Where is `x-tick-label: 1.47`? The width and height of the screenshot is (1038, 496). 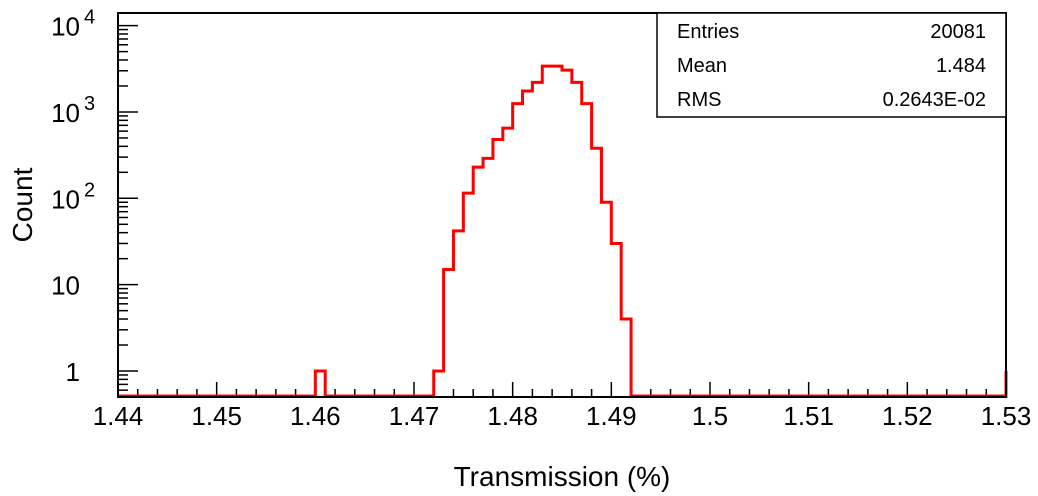
x-tick-label: 1.47 is located at coordinates (414, 416).